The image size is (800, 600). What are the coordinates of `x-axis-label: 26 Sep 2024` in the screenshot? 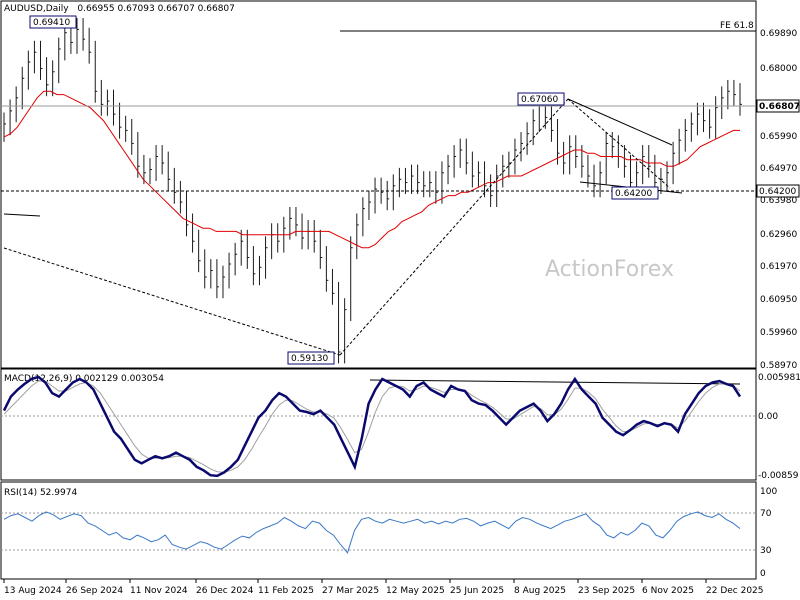 It's located at (94, 591).